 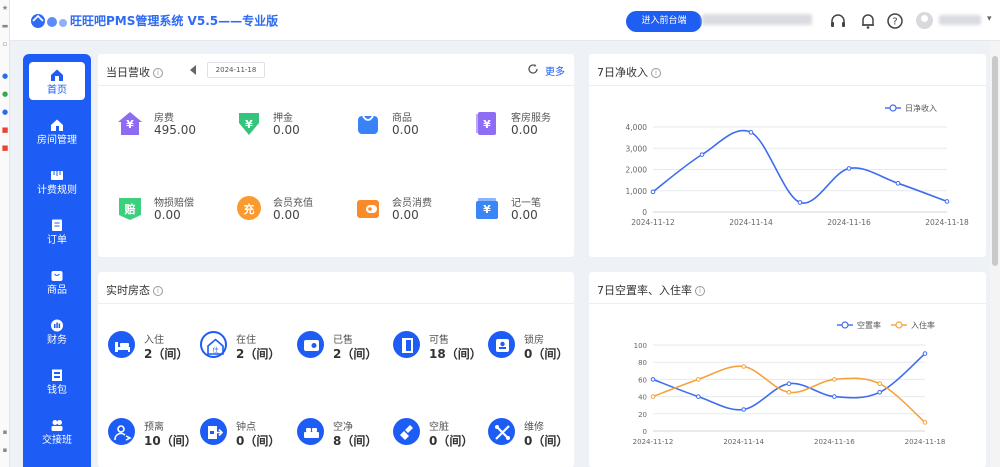 What do you see at coordinates (57, 240) in the screenshot?
I see `sidebar-item-label: 订单` at bounding box center [57, 240].